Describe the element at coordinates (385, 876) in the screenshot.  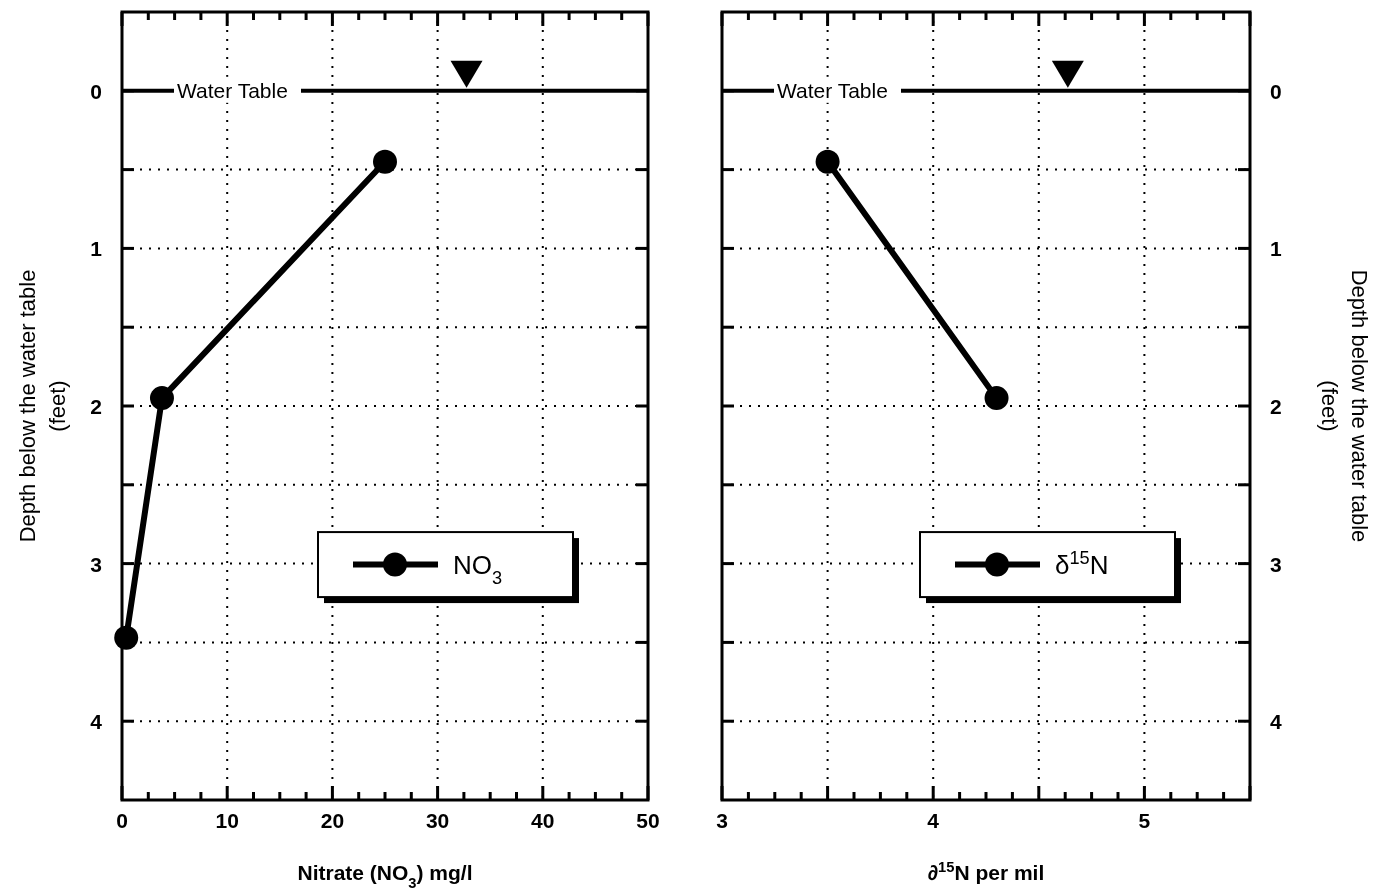
I see `x-axis-title: Nitrate (NO$_{3}$) mg/l` at that location.